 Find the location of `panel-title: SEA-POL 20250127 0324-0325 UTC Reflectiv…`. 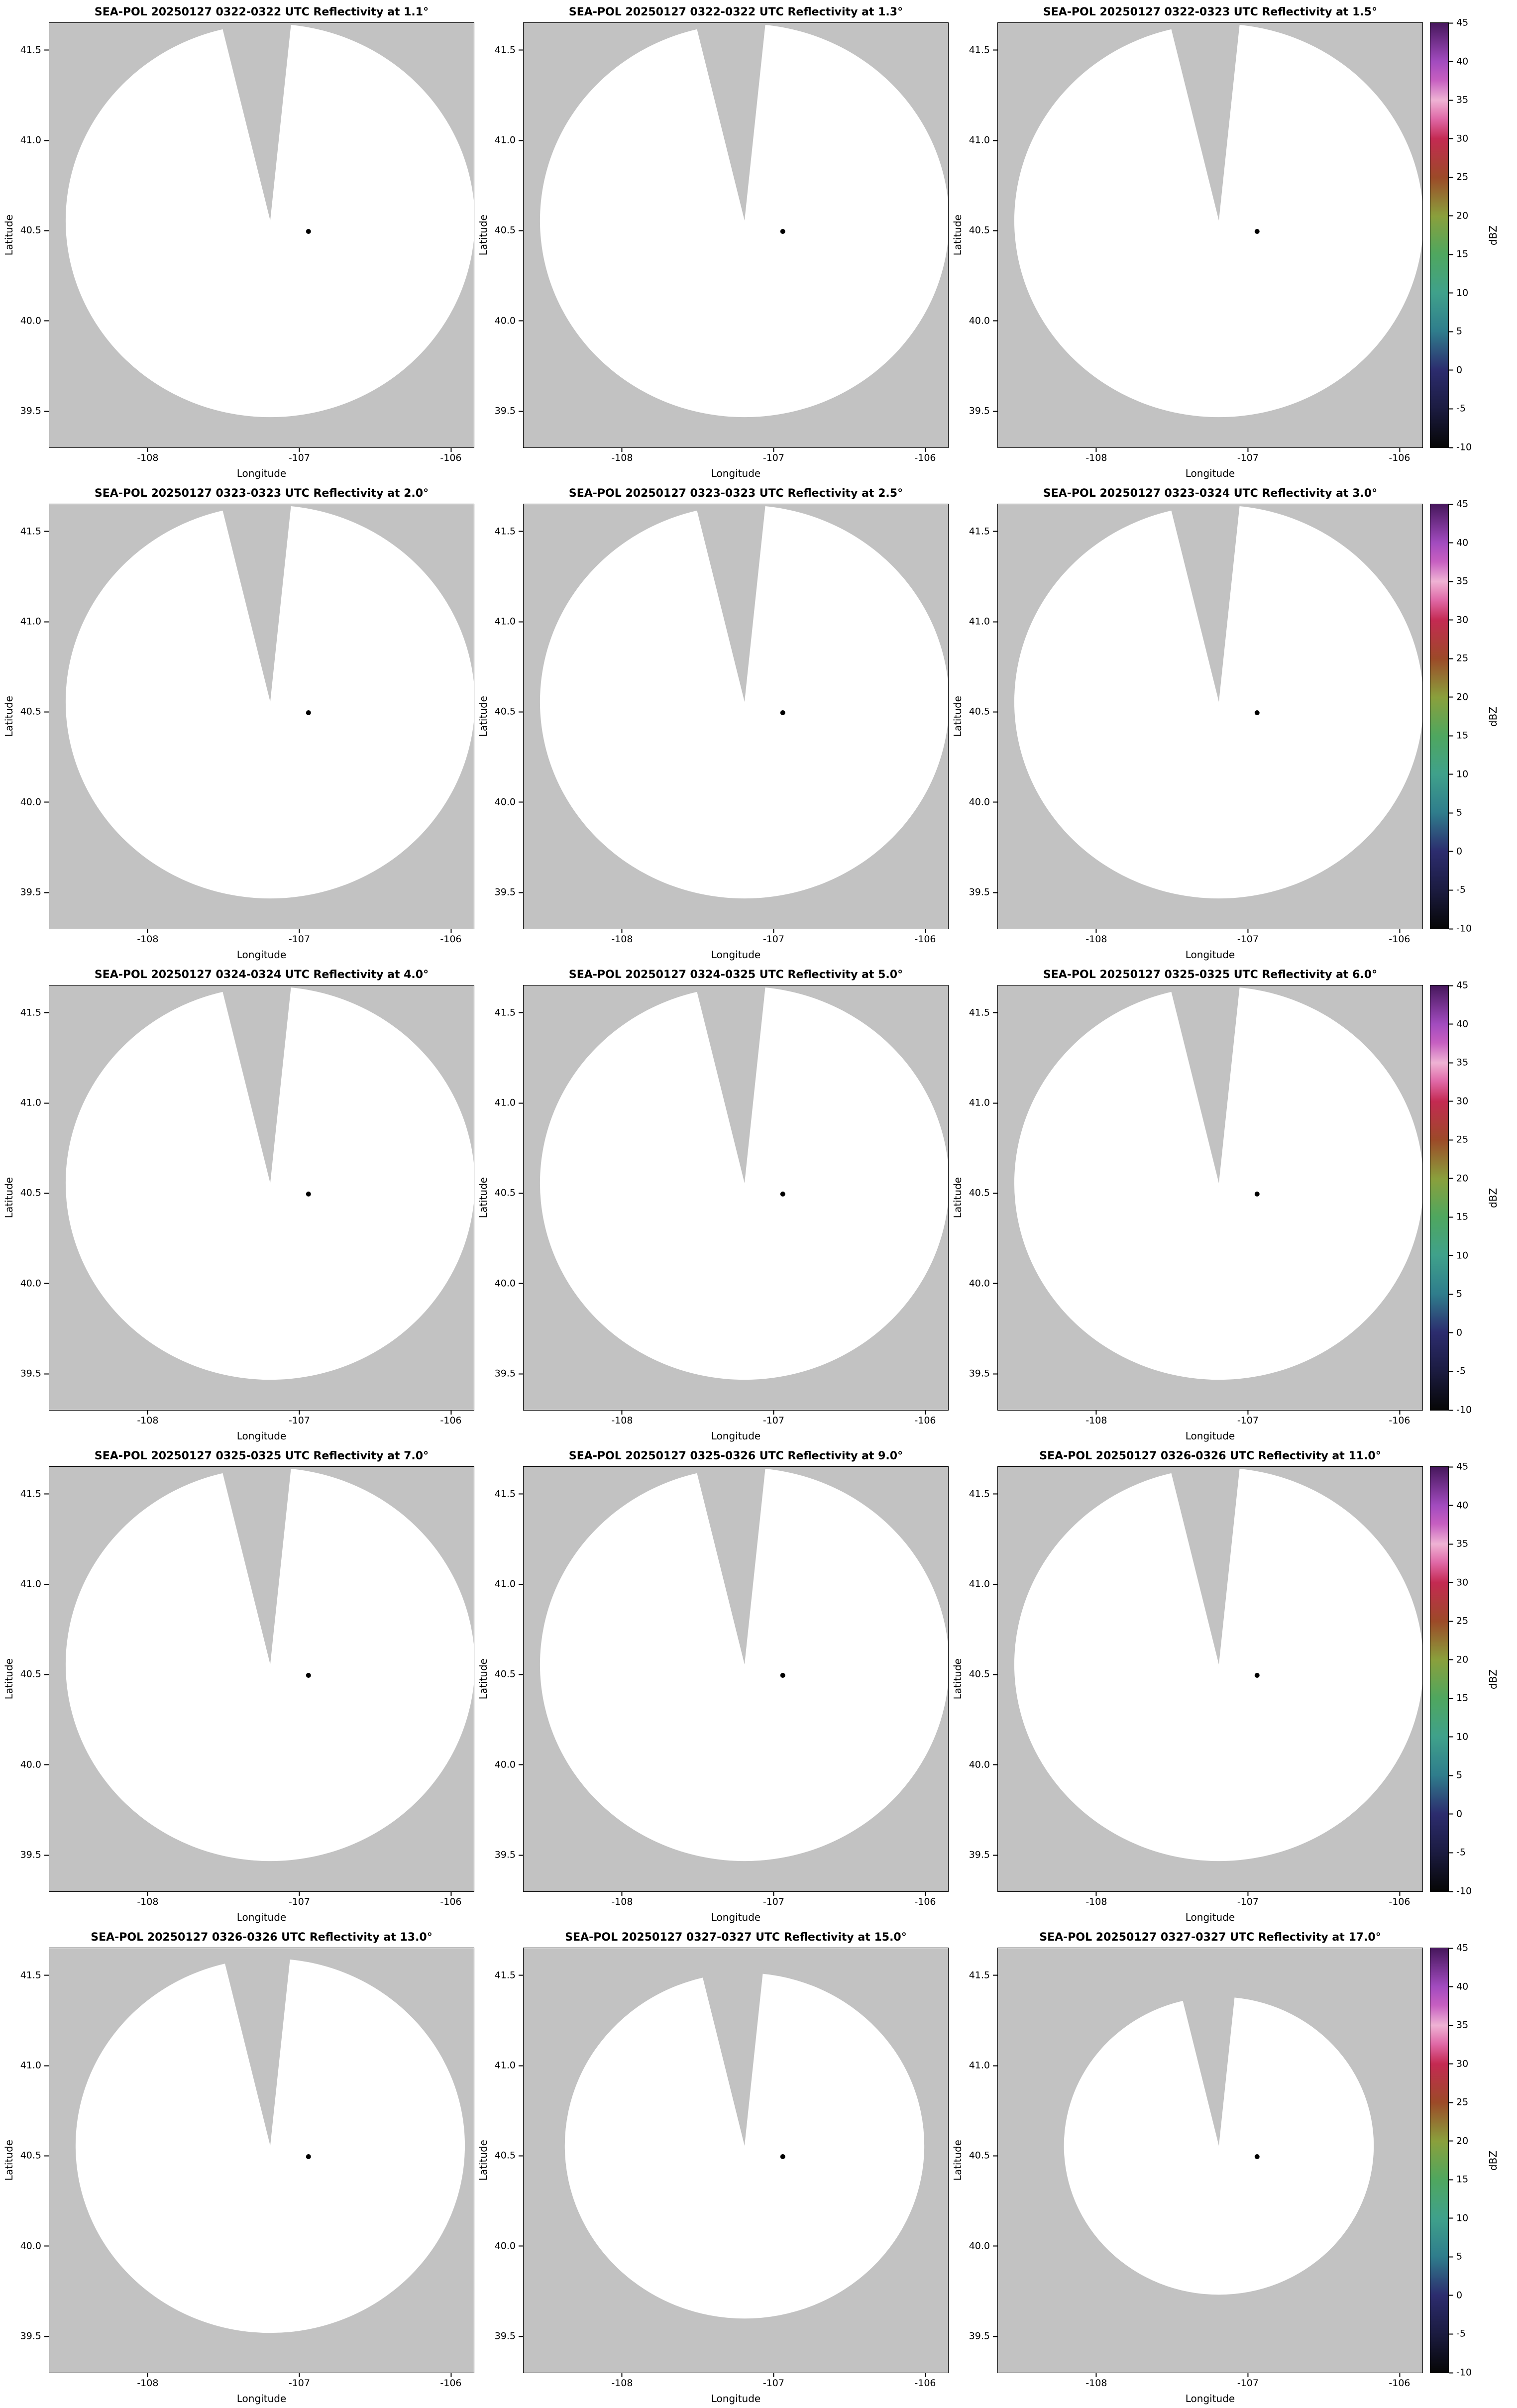

panel-title: SEA-POL 20250127 0324-0325 UTC Reflectiv… is located at coordinates (736, 975).